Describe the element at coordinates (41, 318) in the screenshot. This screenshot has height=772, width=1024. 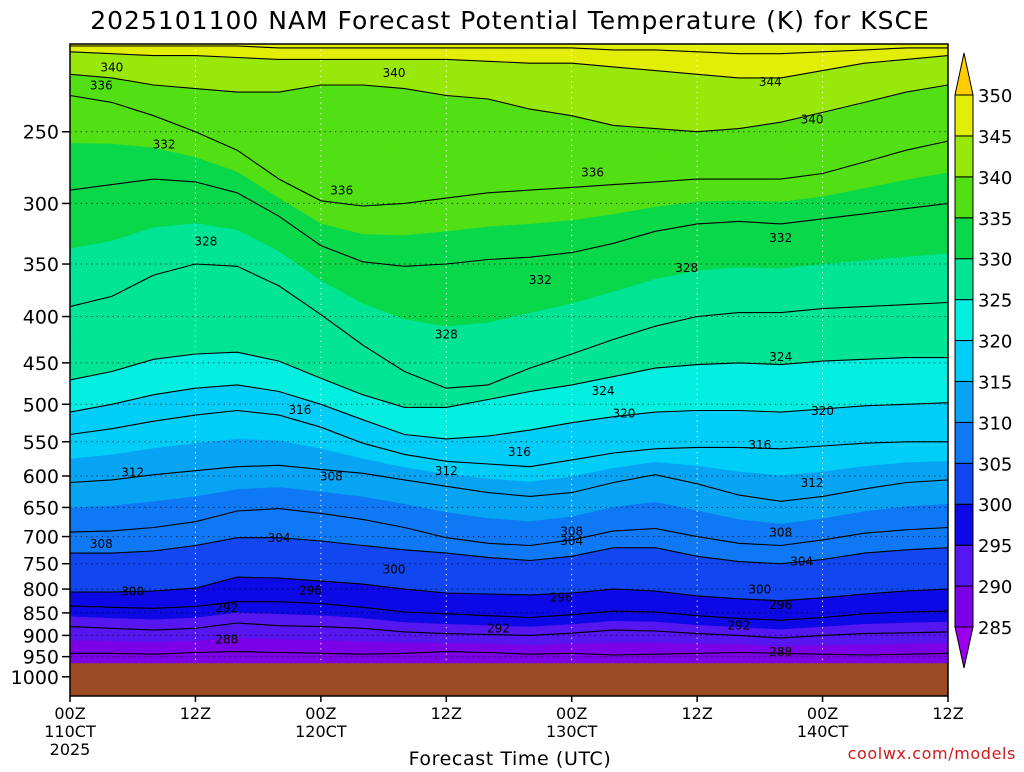
I see `y-tick-label: 400` at that location.